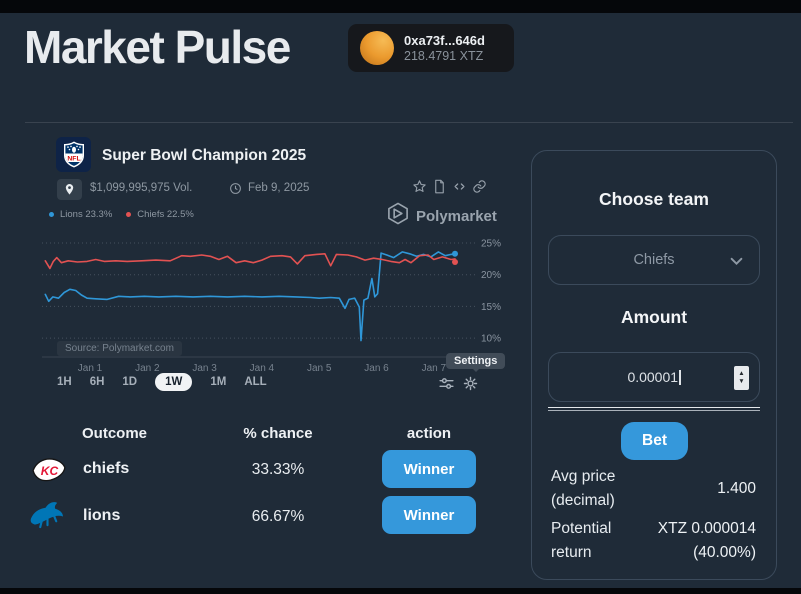 This screenshot has width=801, height=594. I want to click on time-range-bar: 1H 6H 1D 1W 1M ALL, so click(162, 382).